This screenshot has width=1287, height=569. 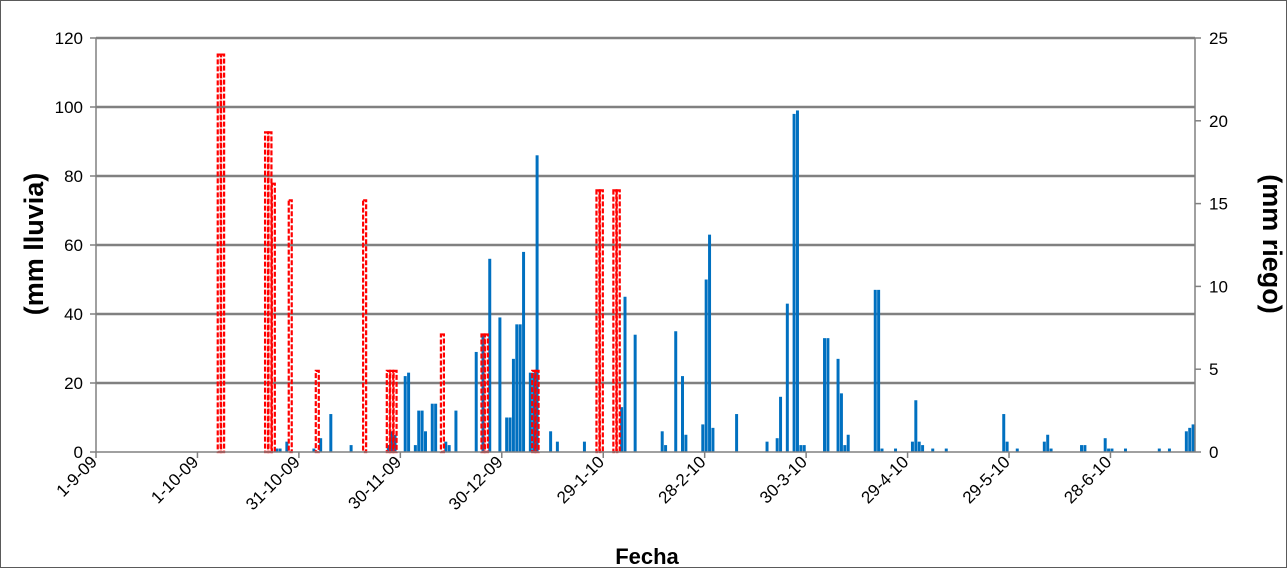 What do you see at coordinates (1218, 38) in the screenshot?
I see `y-right-tick-label: 25` at bounding box center [1218, 38].